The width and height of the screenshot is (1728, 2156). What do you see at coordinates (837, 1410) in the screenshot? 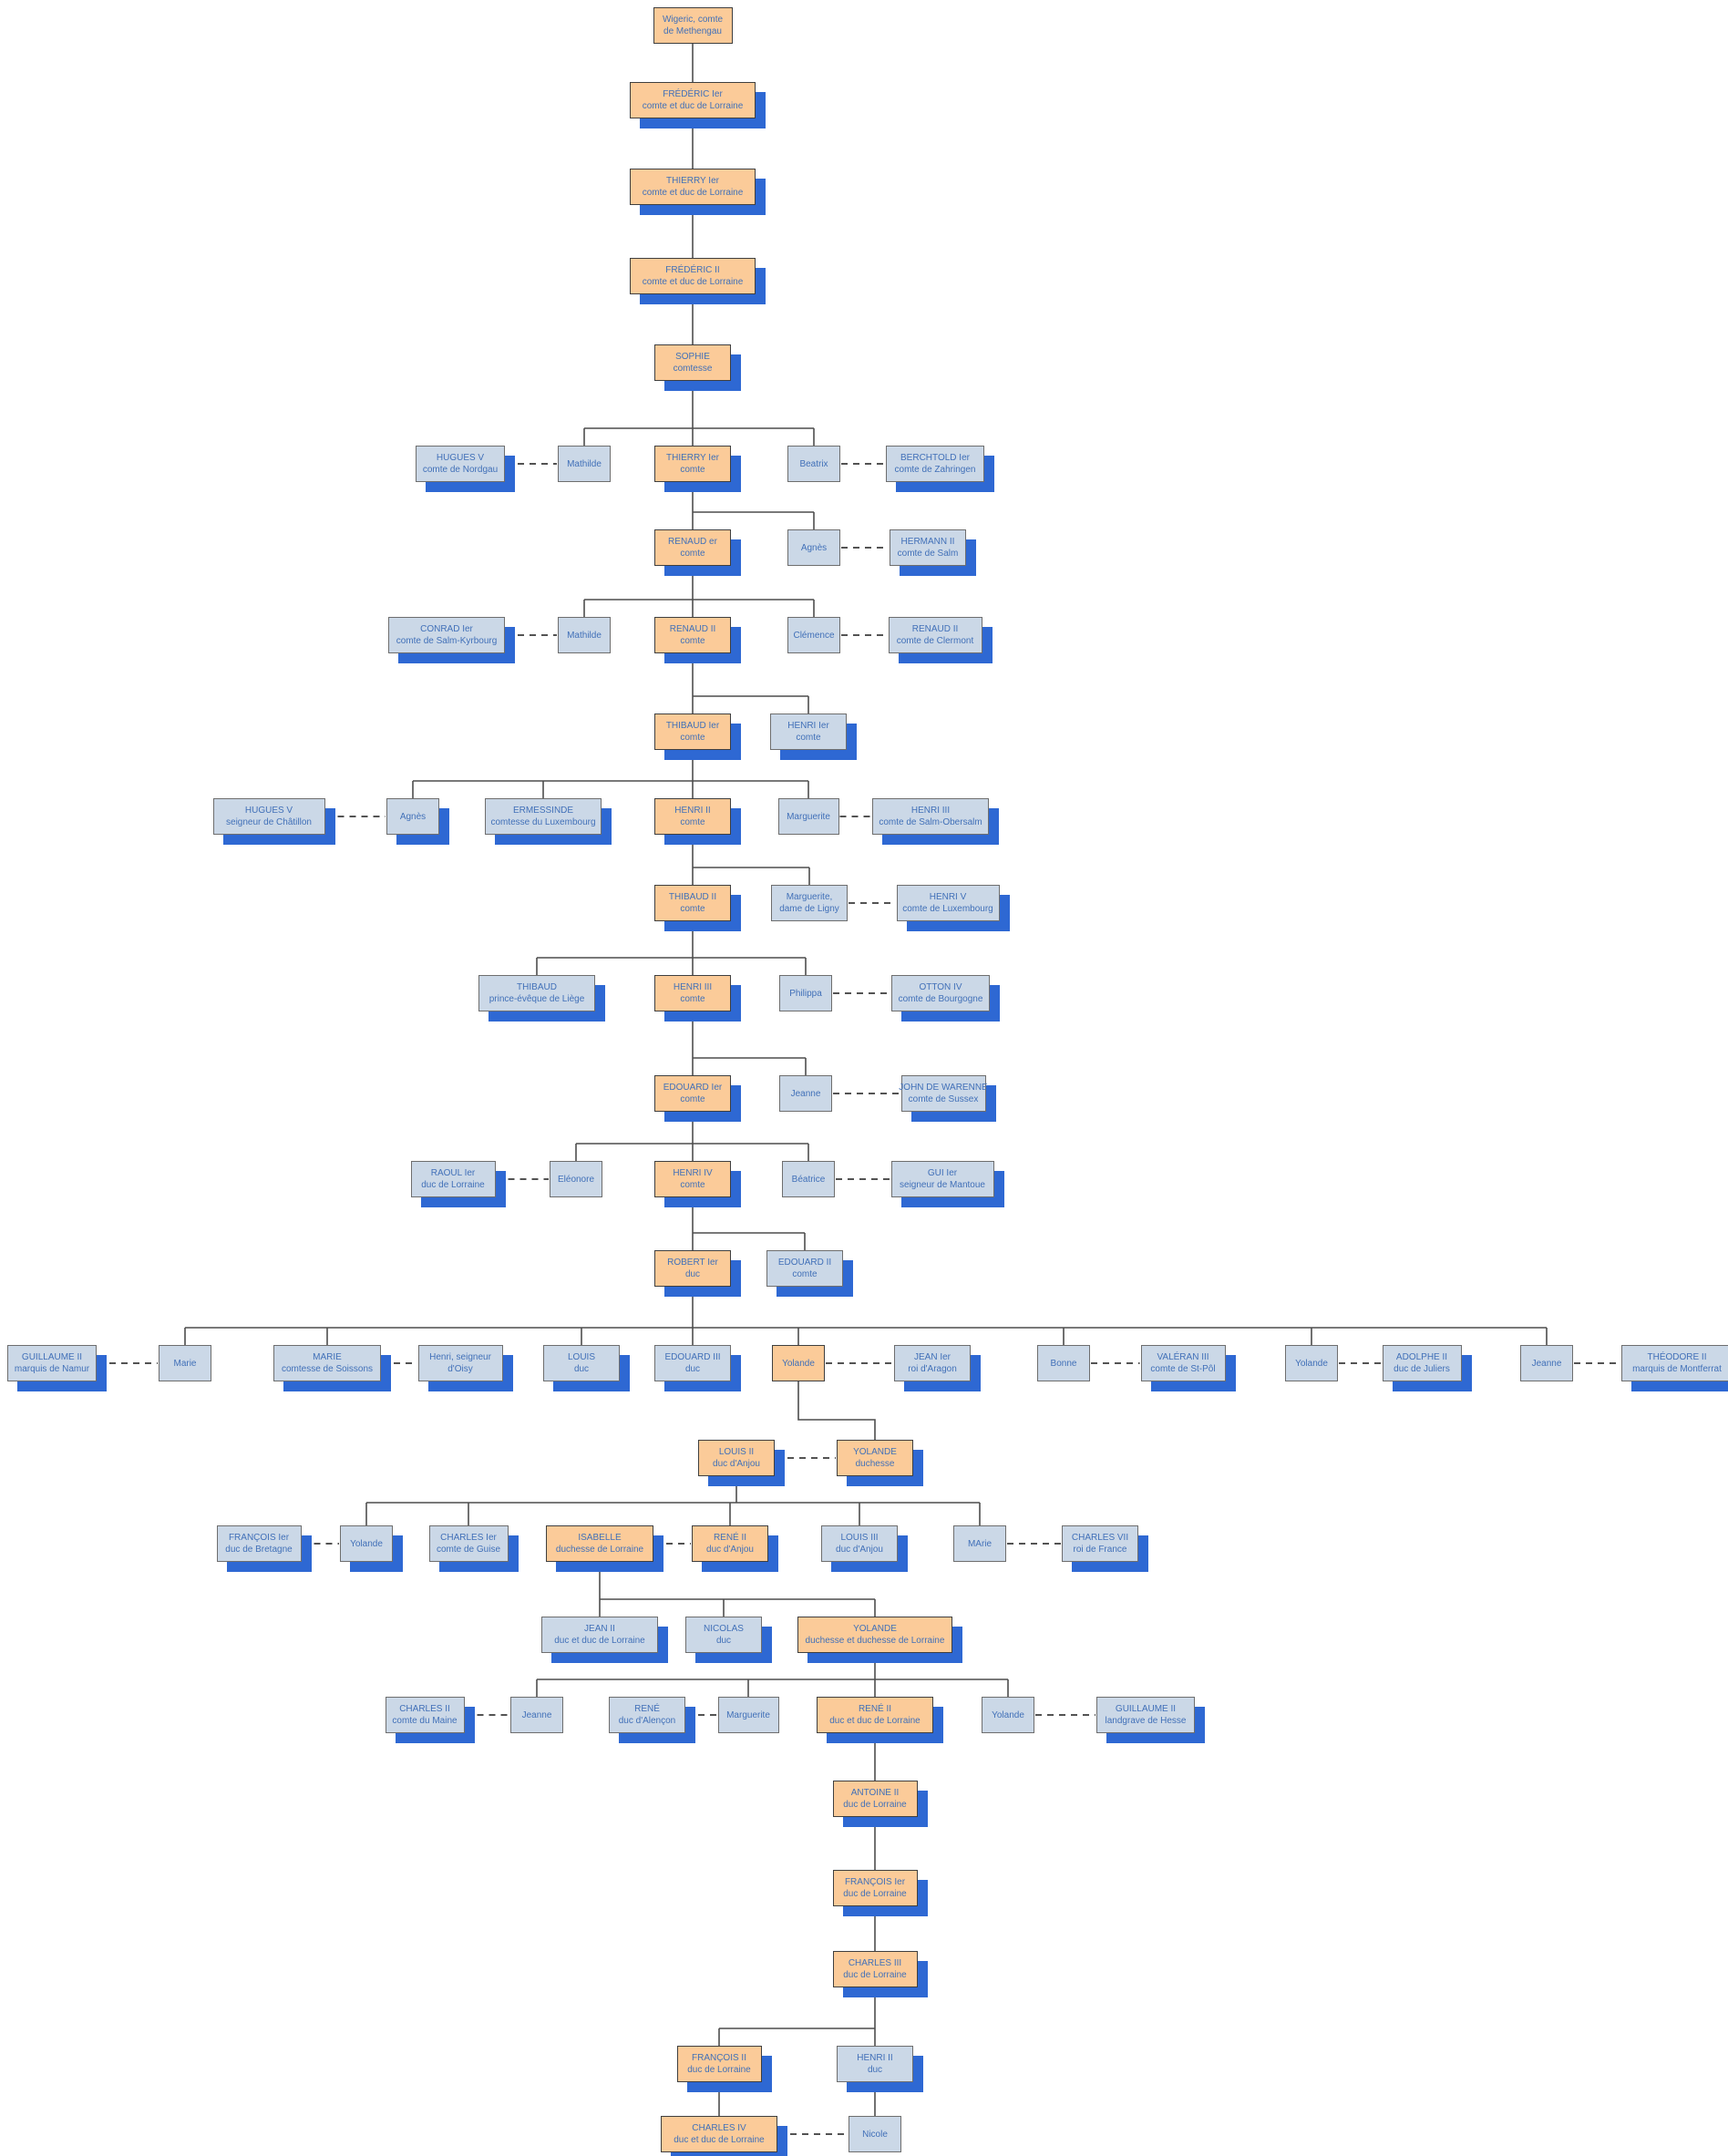
I see `yolande-bar-to-yolande-duchesse` at bounding box center [837, 1410].